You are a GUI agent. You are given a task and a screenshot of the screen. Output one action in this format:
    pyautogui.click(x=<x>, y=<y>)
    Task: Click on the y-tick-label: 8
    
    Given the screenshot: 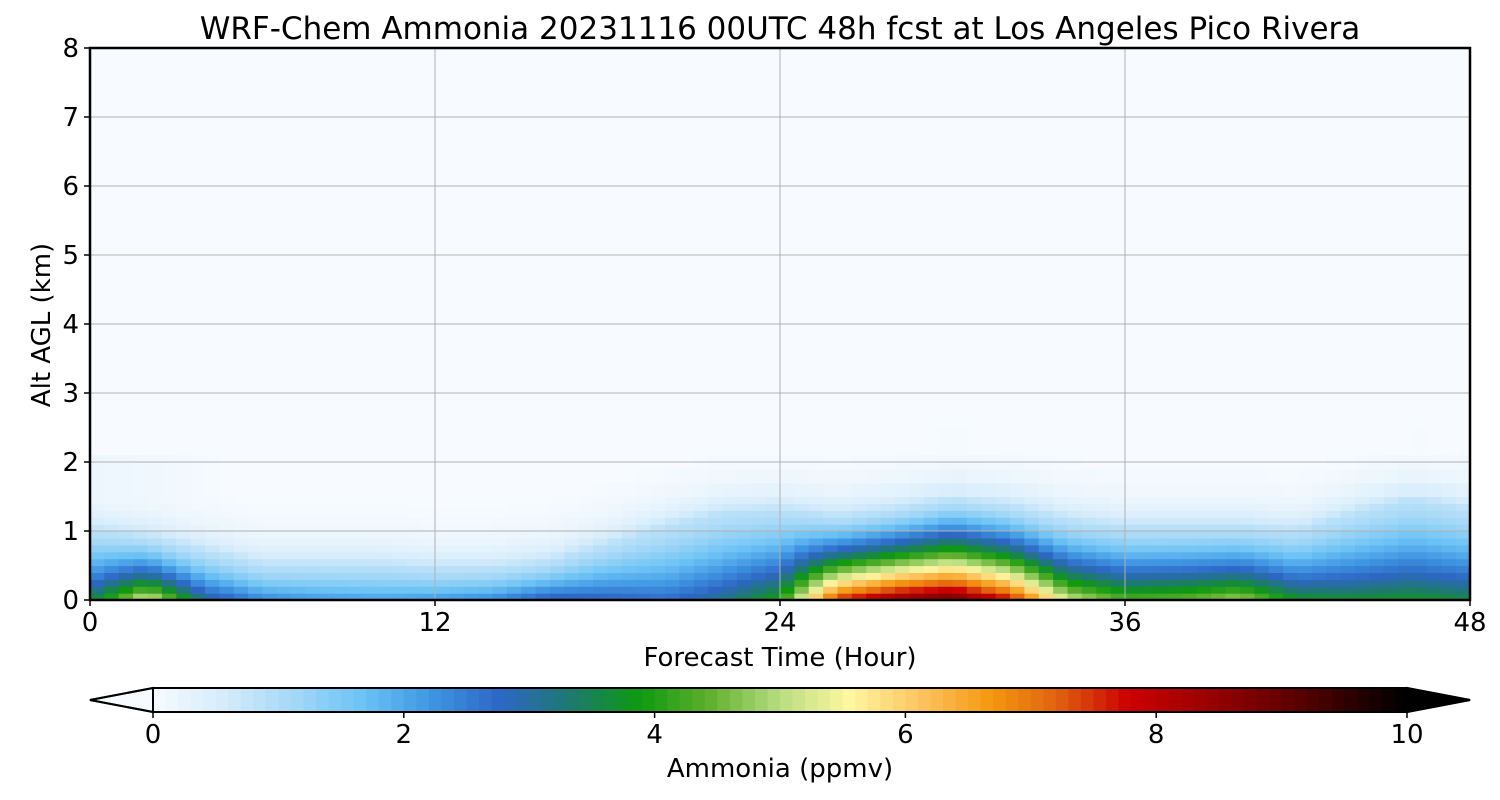 What is the action you would take?
    pyautogui.click(x=70, y=49)
    